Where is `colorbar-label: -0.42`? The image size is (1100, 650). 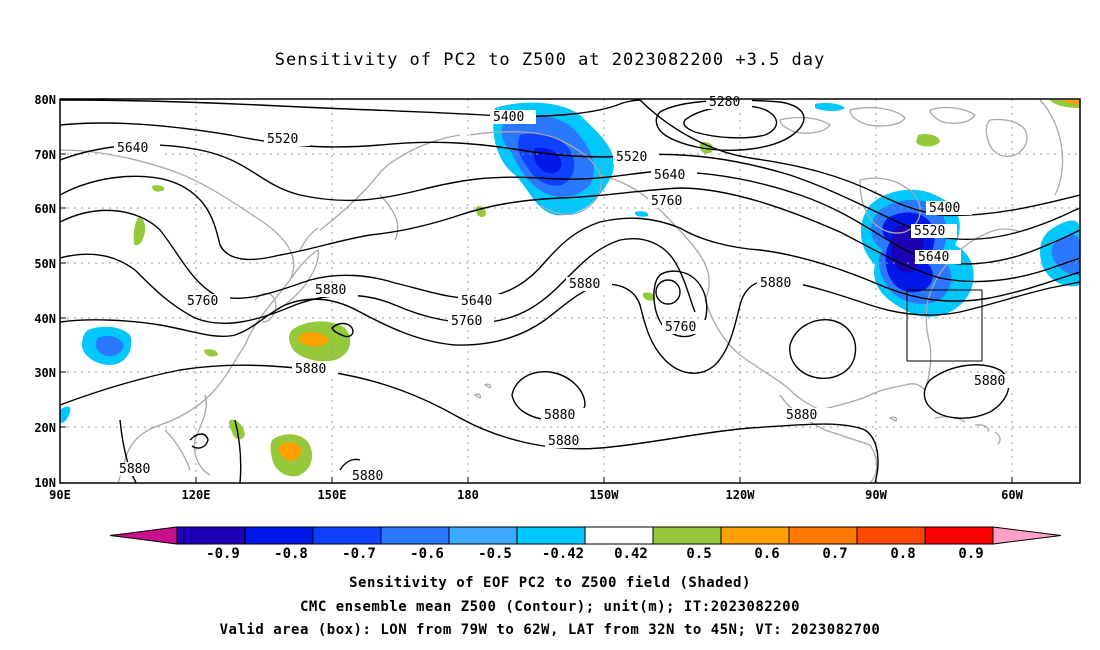 colorbar-label: -0.42 is located at coordinates (563, 554).